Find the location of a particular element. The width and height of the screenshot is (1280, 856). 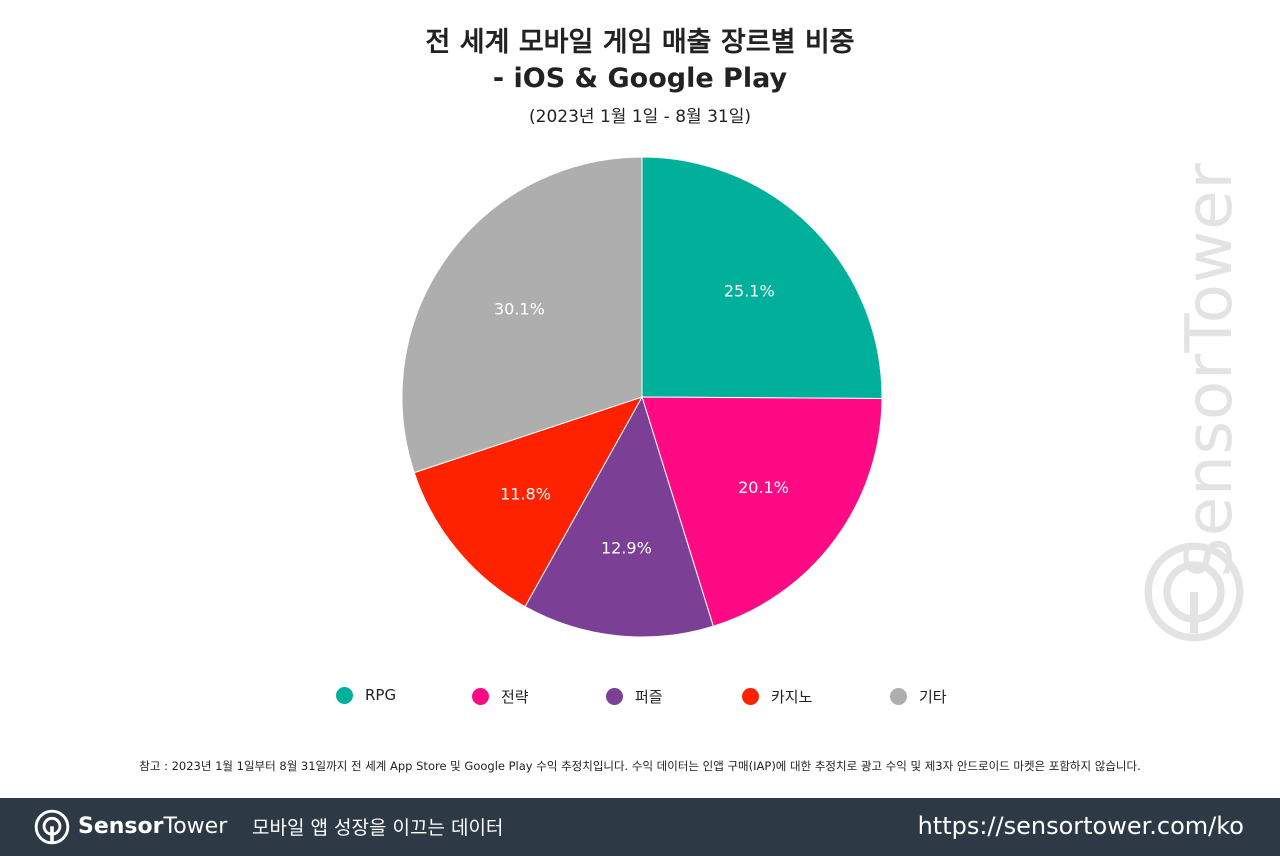

chart-legend: RPG 전략 퍼즐 카지노 기타 is located at coordinates (640, 699).